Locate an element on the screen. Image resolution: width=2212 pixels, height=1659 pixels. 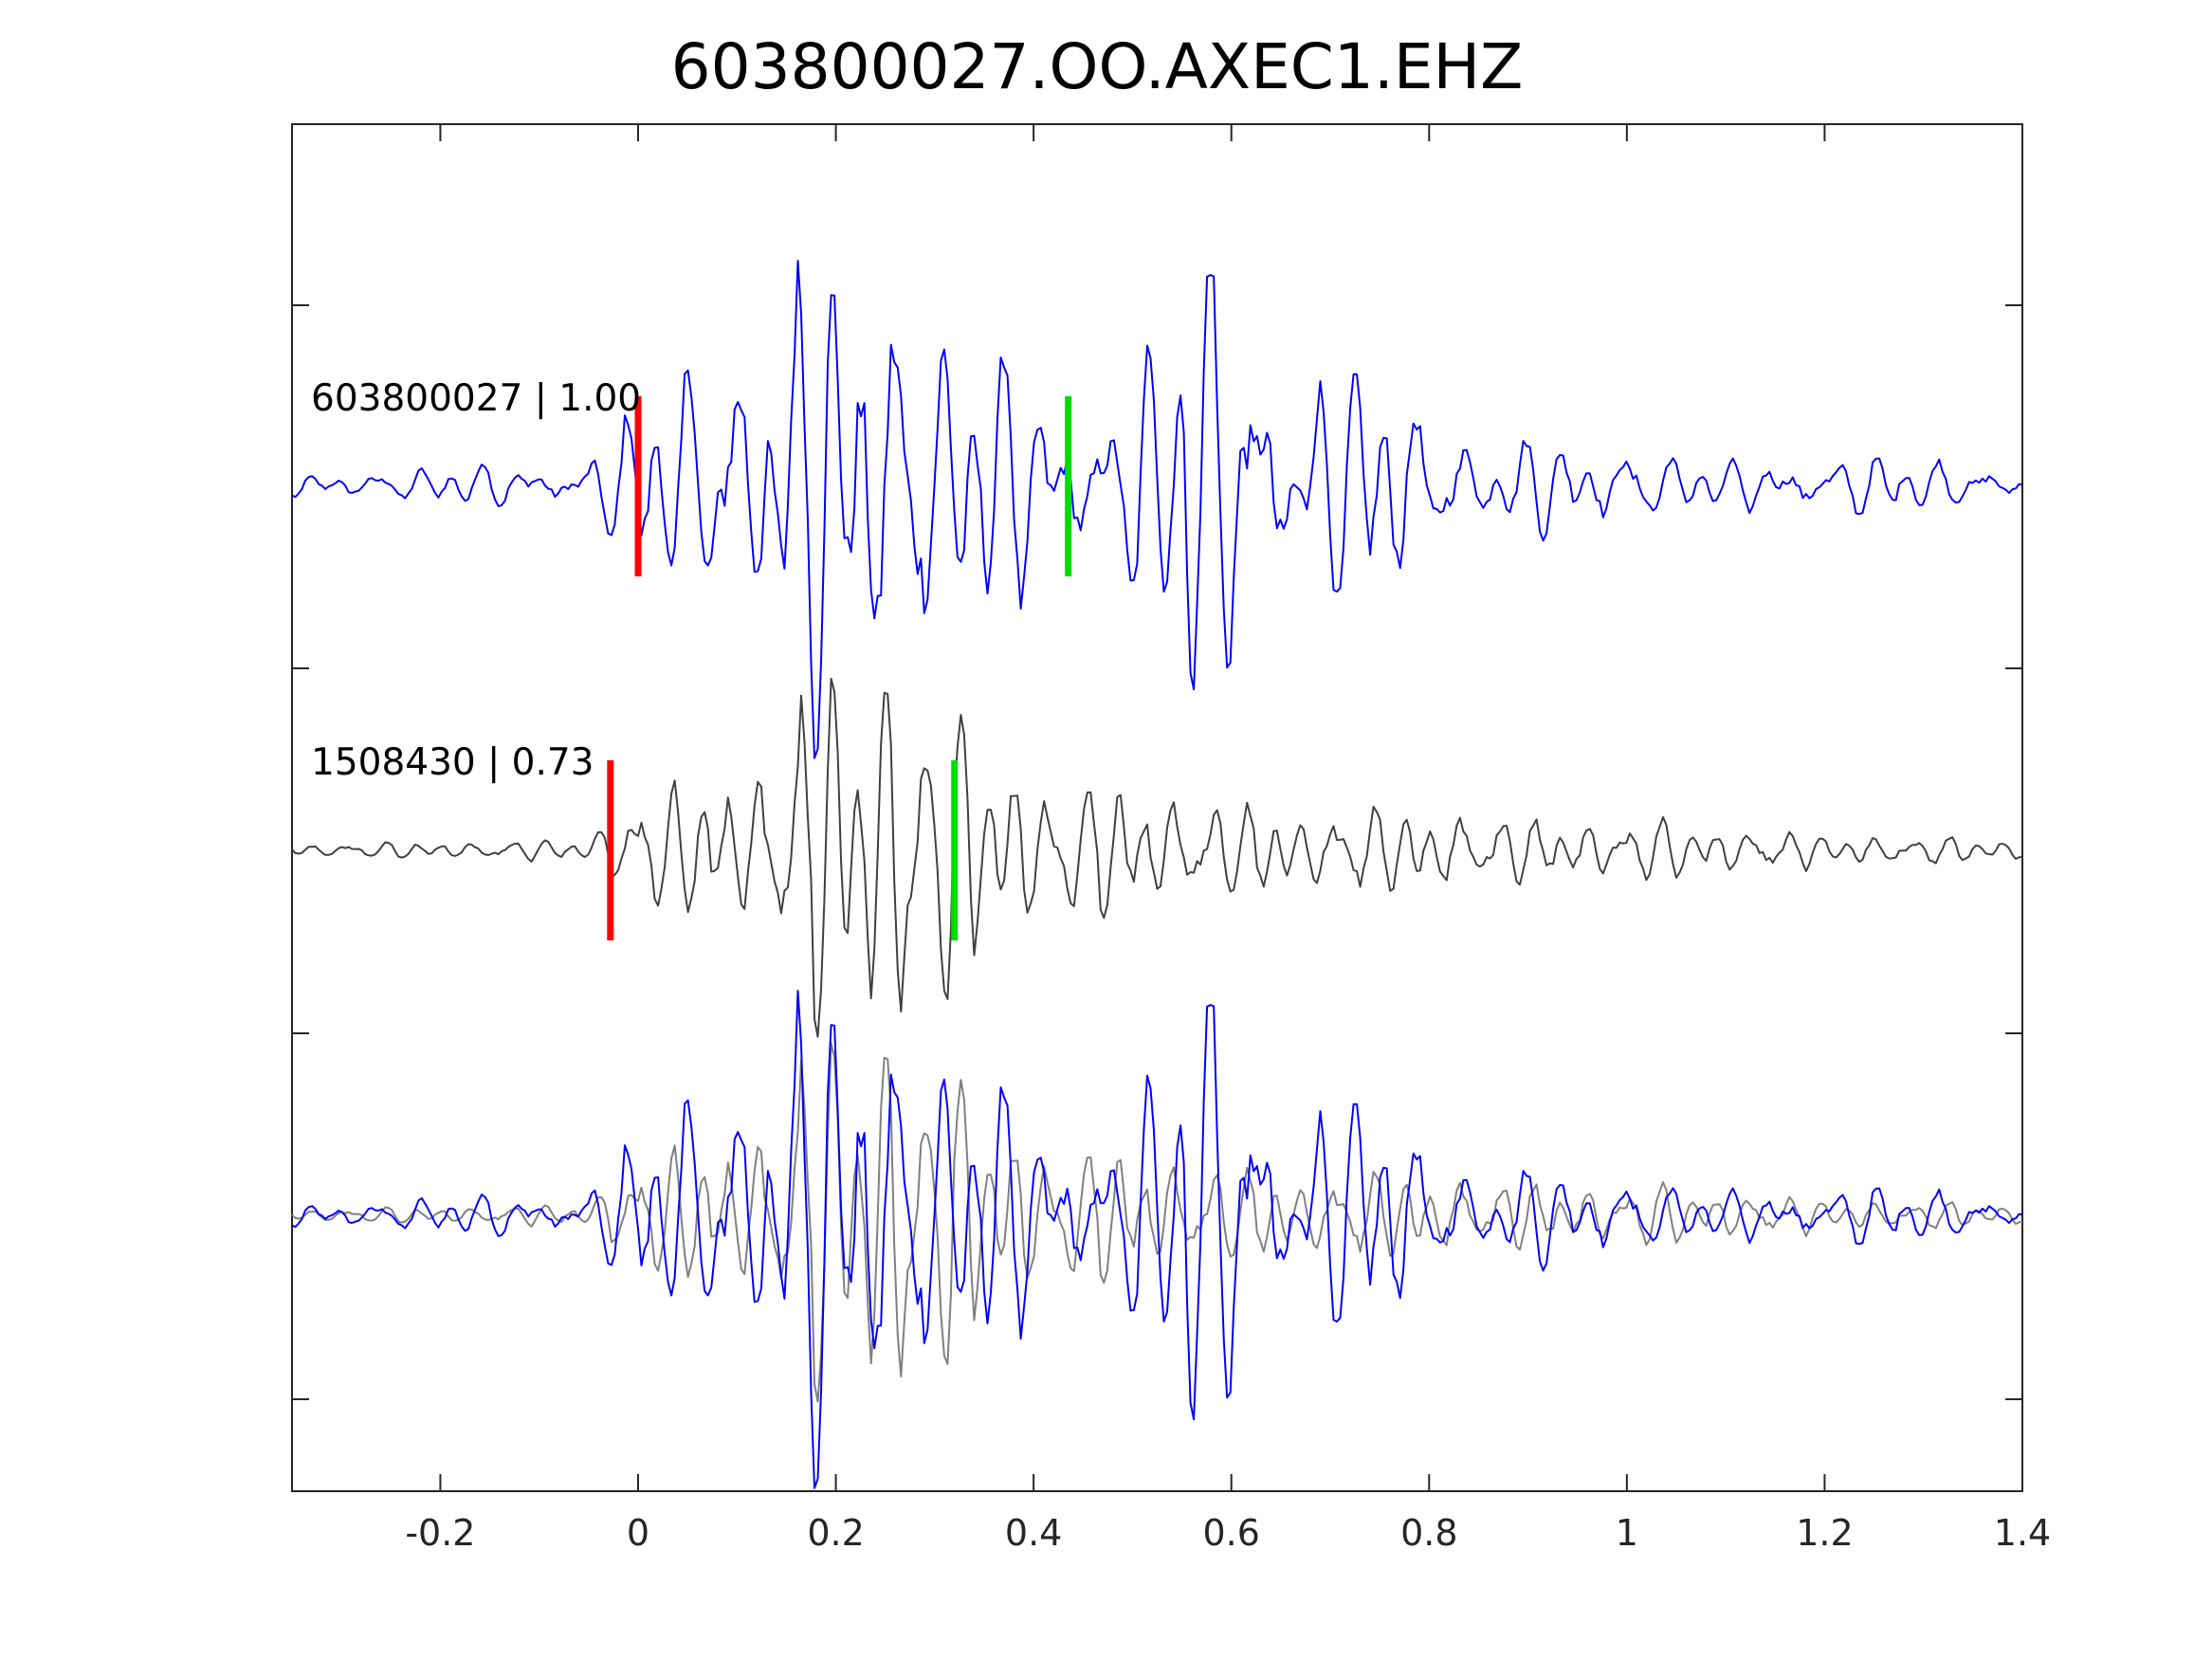
x-tick-label: 0.2 is located at coordinates (835, 1533).